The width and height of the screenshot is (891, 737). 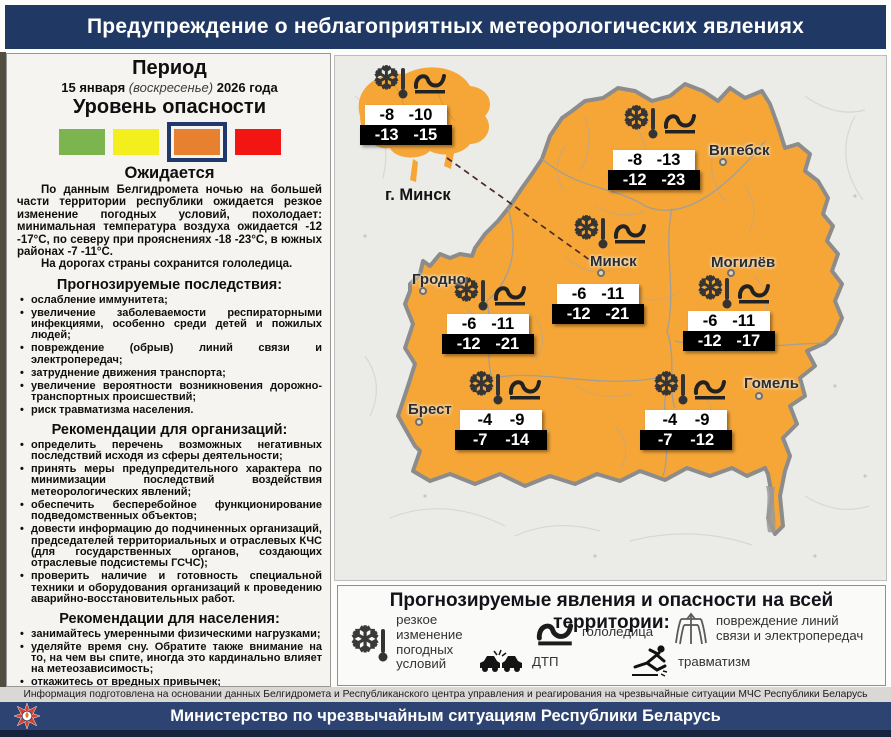 I want to click on legend-item-injury: травматизм, so click(x=690, y=662).